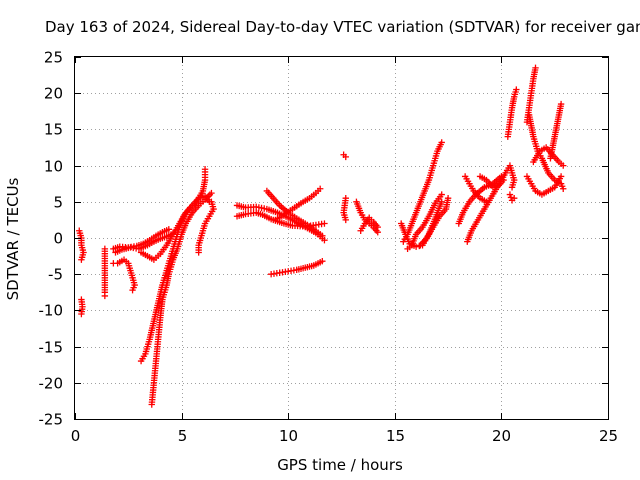 The image size is (640, 480). I want to click on x-tick-label: 5, so click(183, 436).